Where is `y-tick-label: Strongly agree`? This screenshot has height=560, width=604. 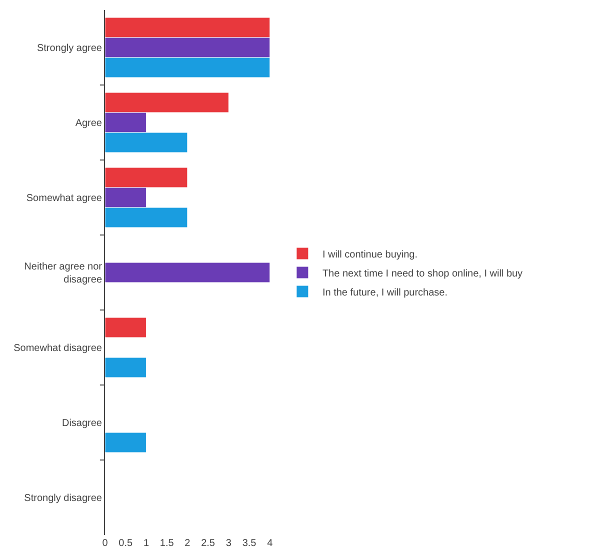 y-tick-label: Strongly agree is located at coordinates (69, 48).